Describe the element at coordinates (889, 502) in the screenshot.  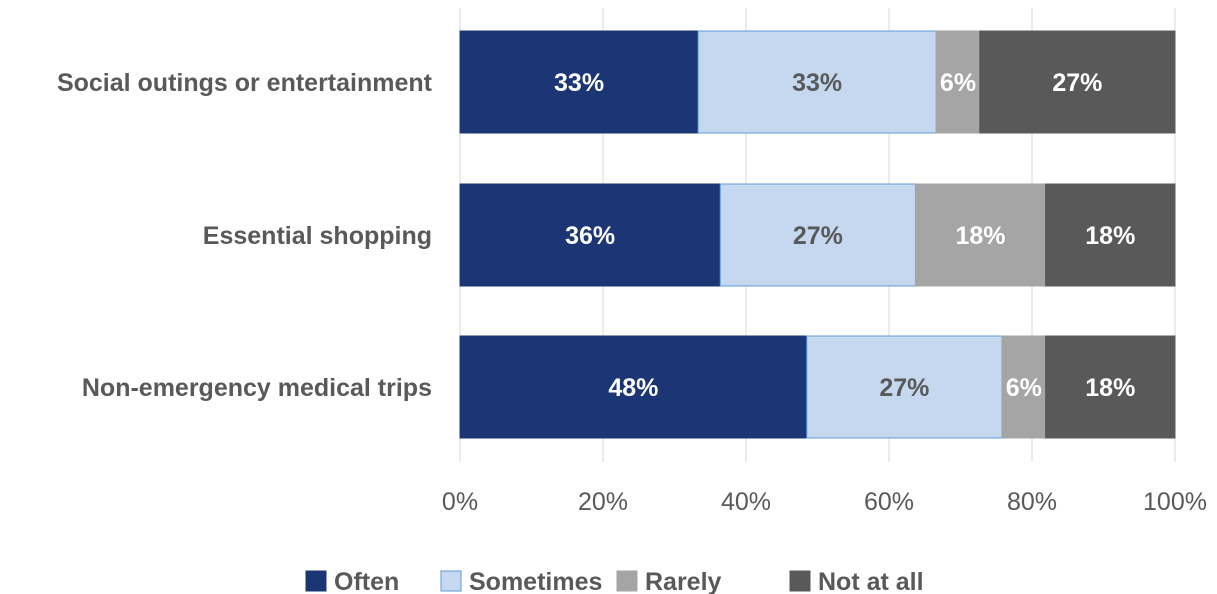
I see `x-tick-label: 60%` at that location.